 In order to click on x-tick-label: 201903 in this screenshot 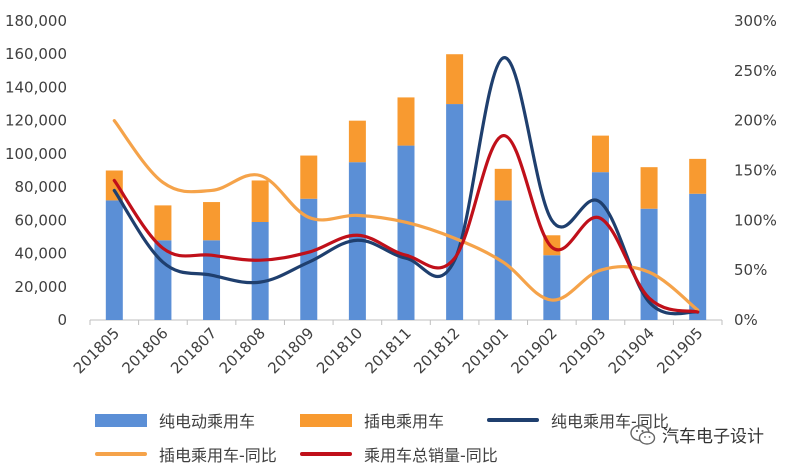, I will do `click(582, 350)`.